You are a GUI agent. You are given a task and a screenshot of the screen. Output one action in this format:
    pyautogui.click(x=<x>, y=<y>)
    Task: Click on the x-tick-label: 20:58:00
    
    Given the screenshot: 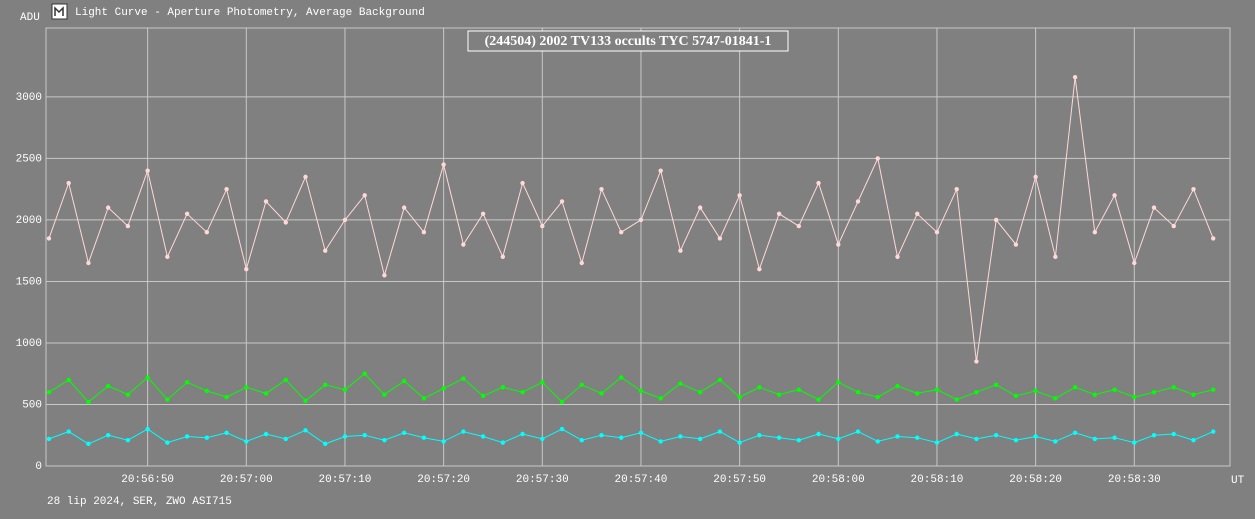 What is the action you would take?
    pyautogui.click(x=838, y=480)
    